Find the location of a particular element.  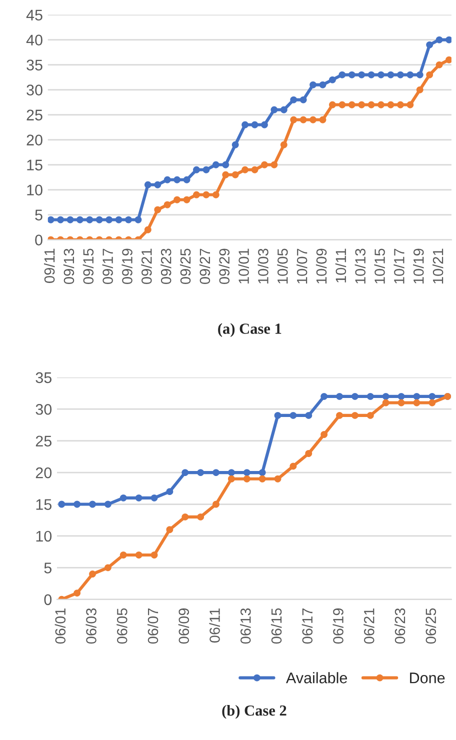

y-tick-label: 25 is located at coordinates (34, 115).